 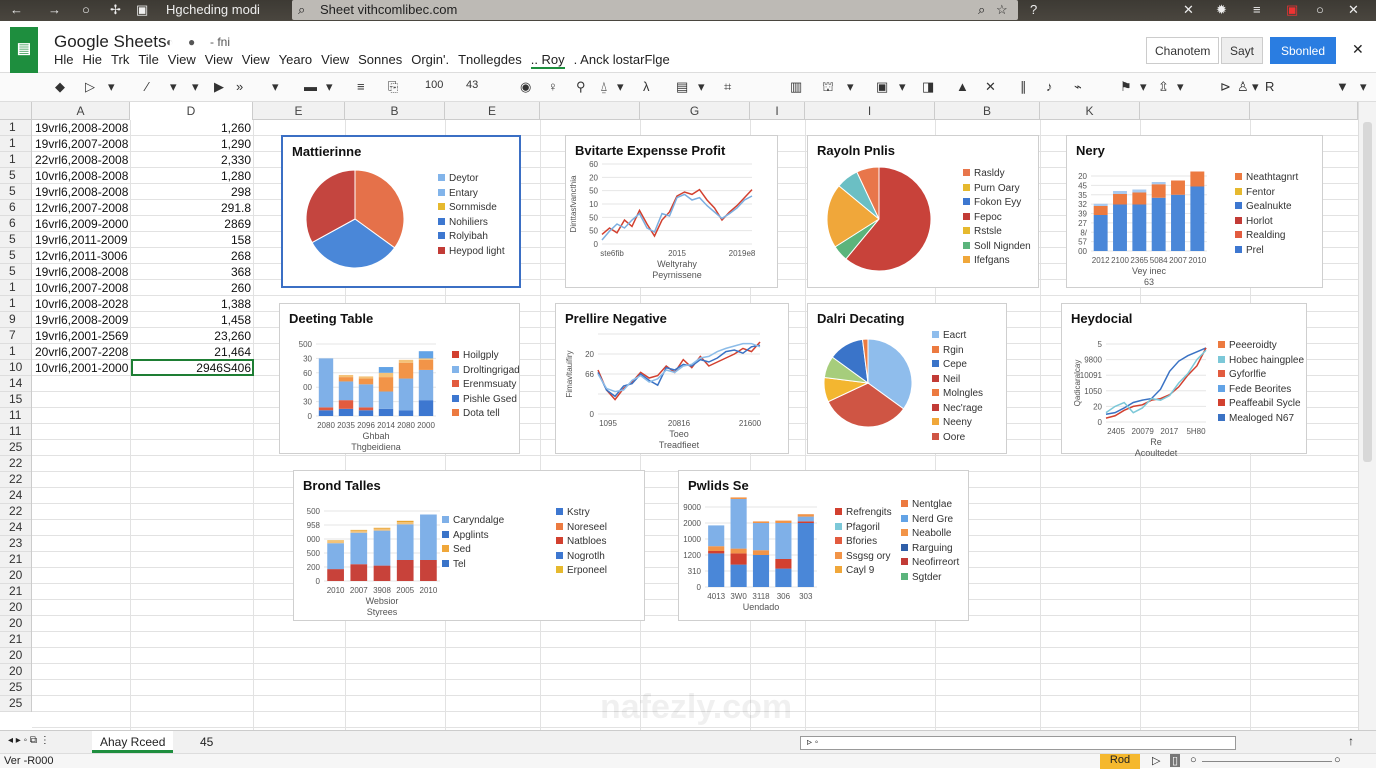 I want to click on column-header-cell: B, so click(x=987, y=111).